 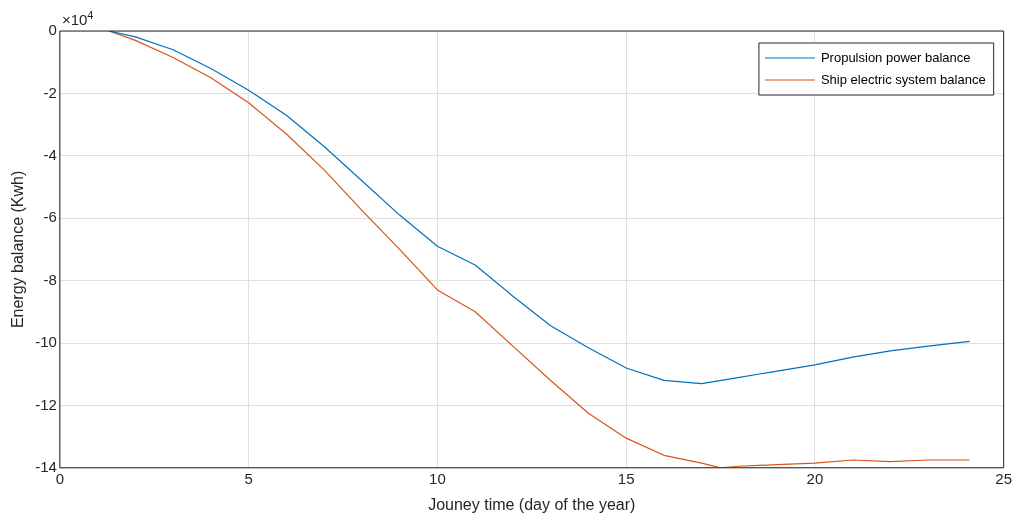 What do you see at coordinates (815, 478) in the screenshot?
I see `x-tick-label: 20` at bounding box center [815, 478].